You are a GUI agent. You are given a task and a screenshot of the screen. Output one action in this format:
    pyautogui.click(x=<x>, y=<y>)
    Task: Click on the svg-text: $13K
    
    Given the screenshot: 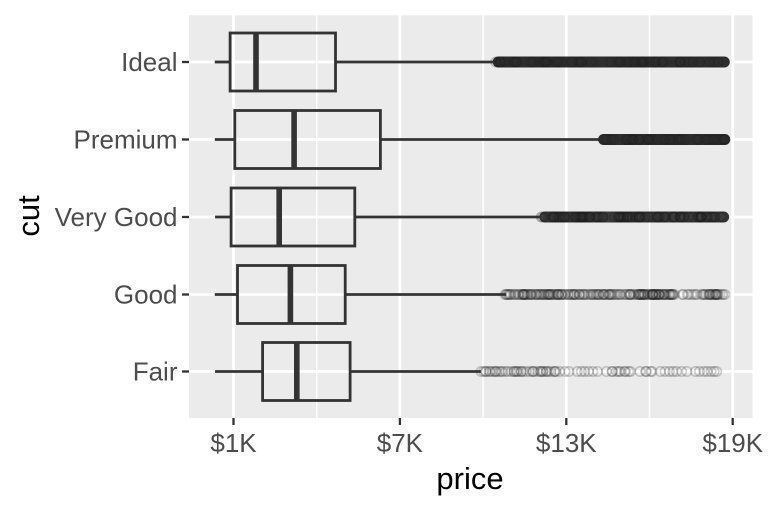 What is the action you would take?
    pyautogui.click(x=566, y=443)
    